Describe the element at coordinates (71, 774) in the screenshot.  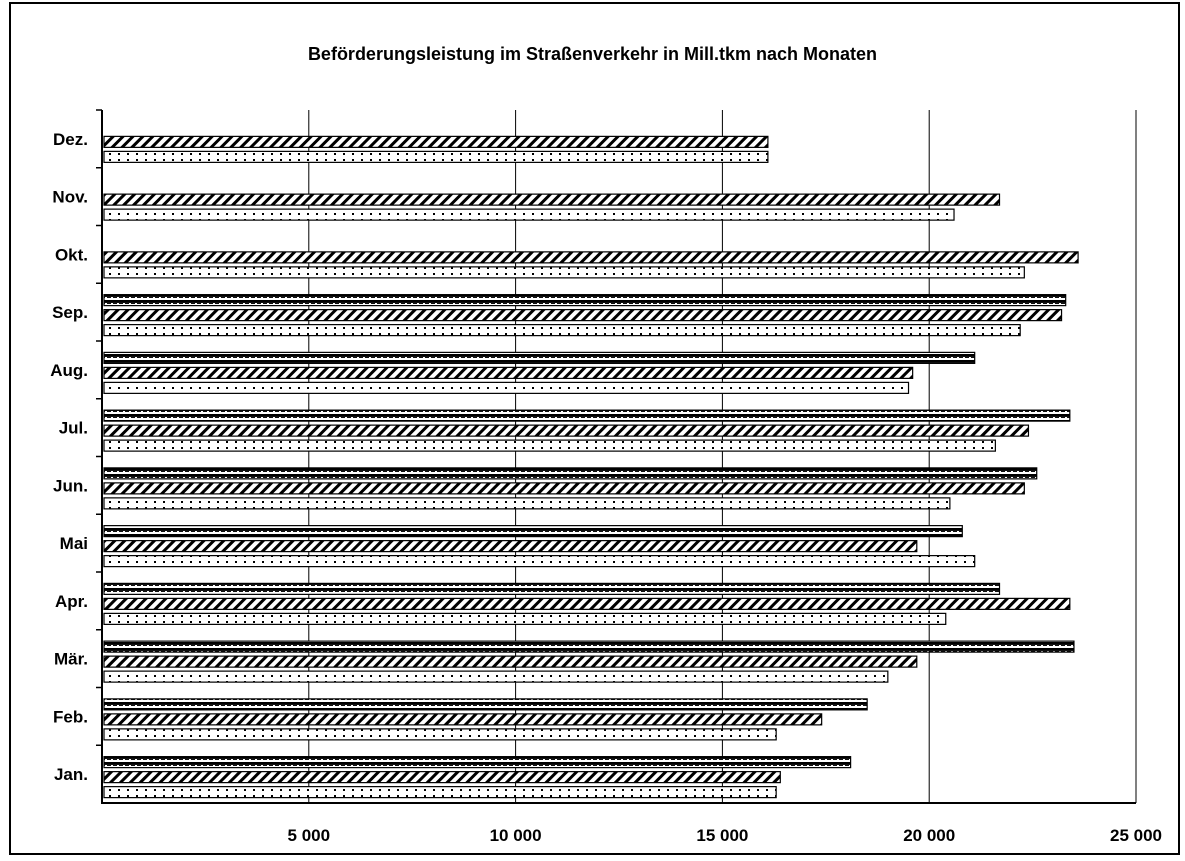
I see `category-label: Jan.` at that location.